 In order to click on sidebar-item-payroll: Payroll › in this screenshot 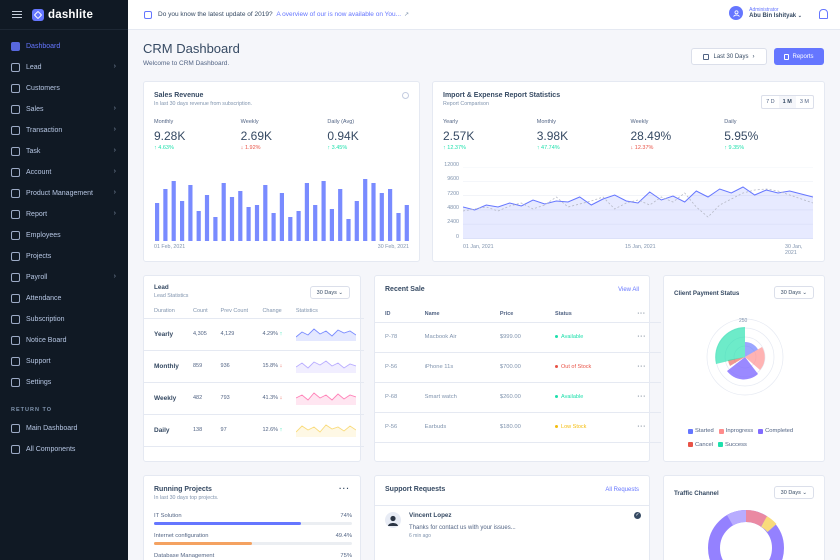, I will do `click(64, 277)`.